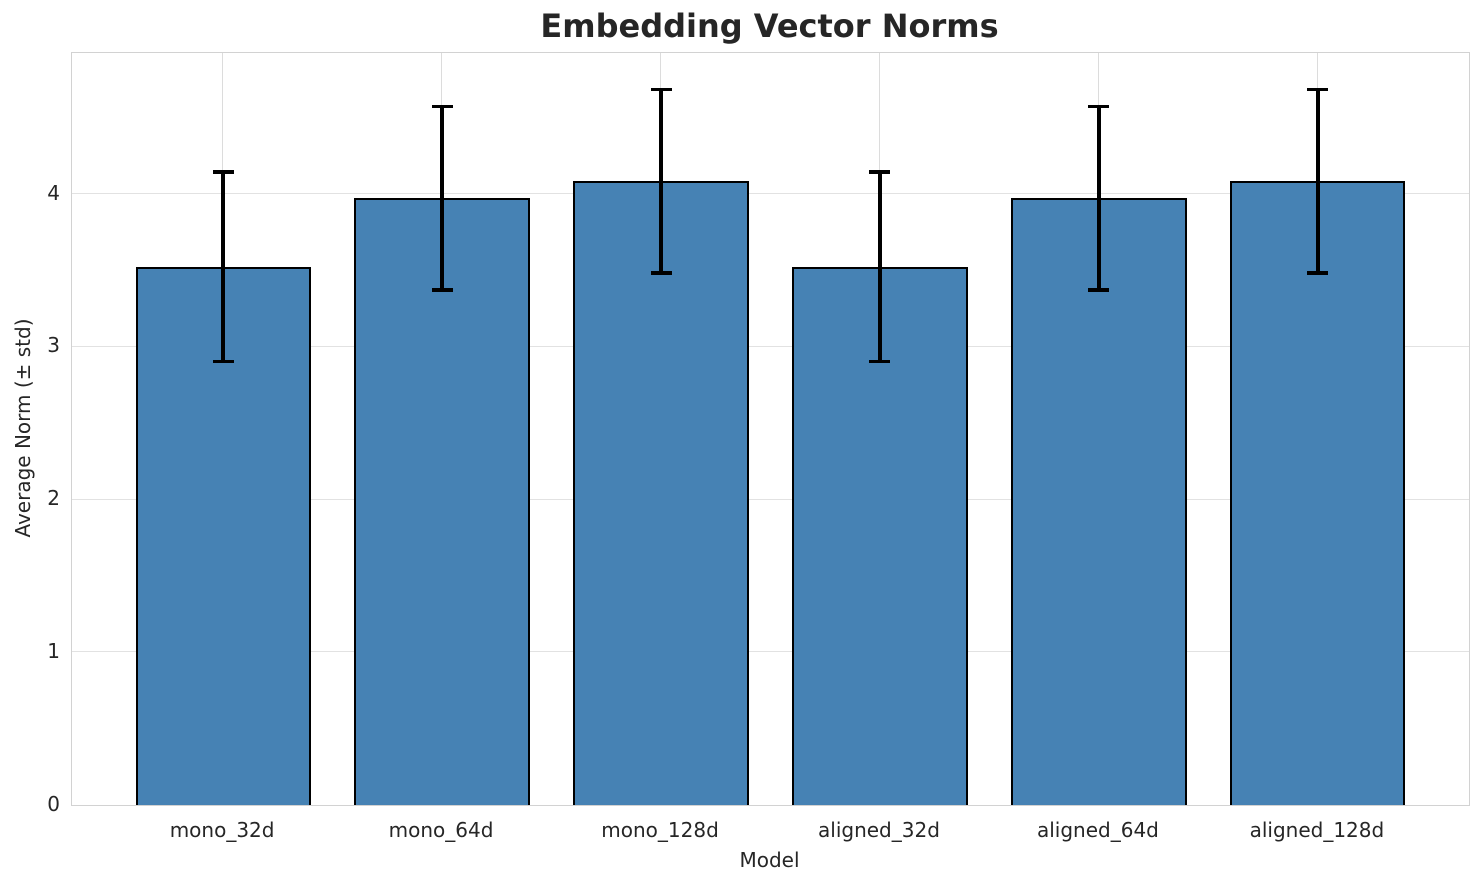 The height and width of the screenshot is (885, 1483). What do you see at coordinates (442, 501) in the screenshot?
I see `bar-mono_64d` at bounding box center [442, 501].